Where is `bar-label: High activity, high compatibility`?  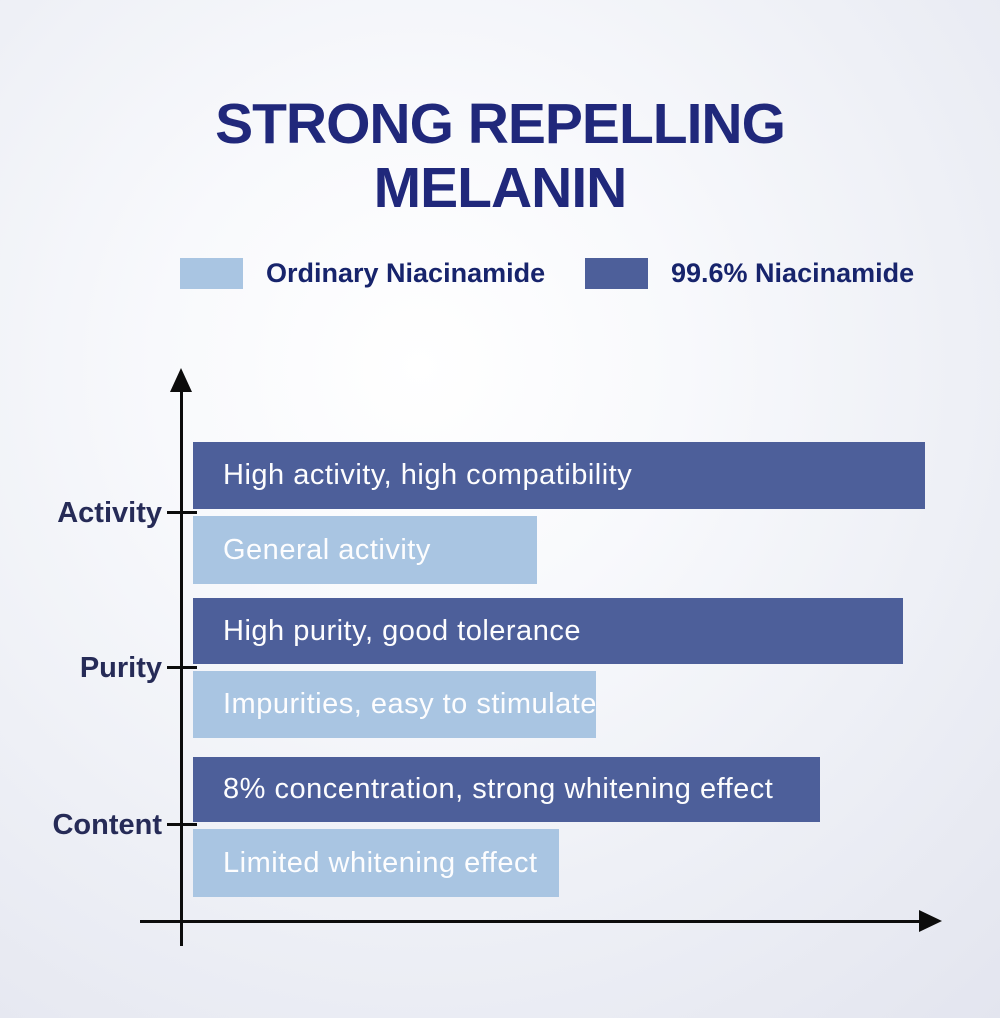
bar-label: High activity, high compatibility is located at coordinates (428, 475).